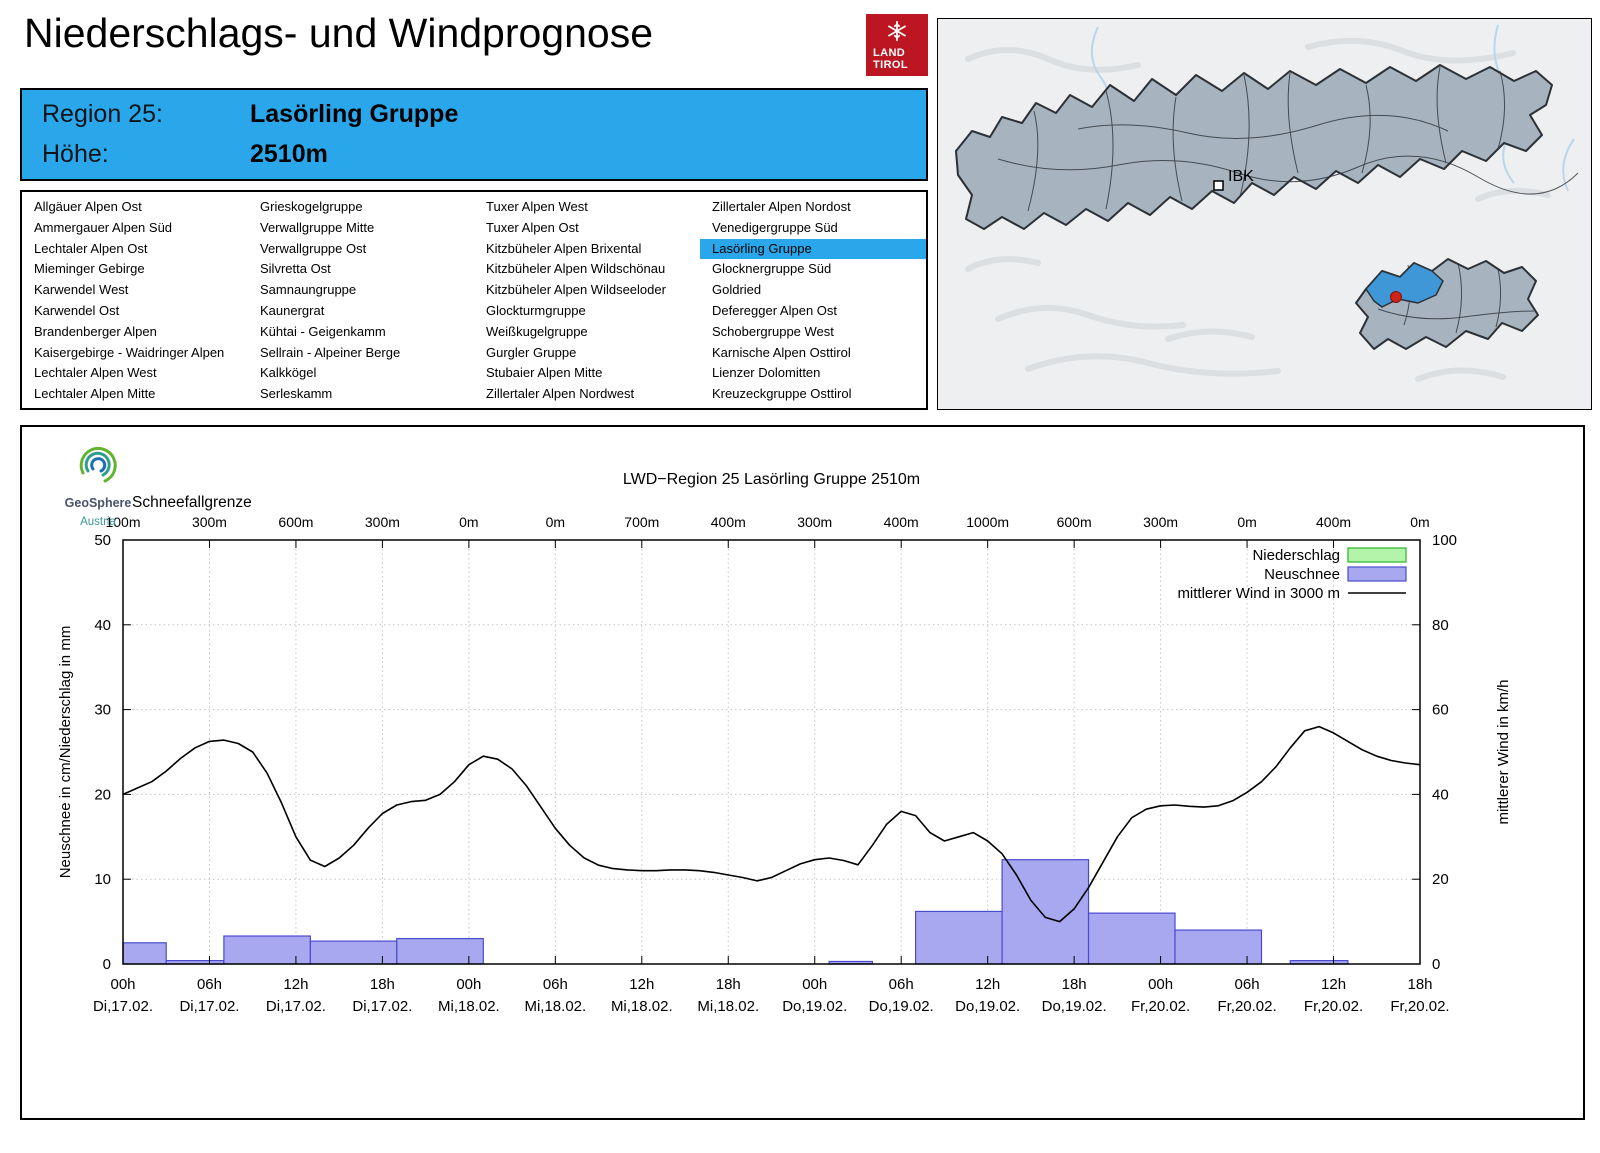  Describe the element at coordinates (88, 206) in the screenshot. I see `region-list-item: Allgäuer Alpen Ost` at that location.